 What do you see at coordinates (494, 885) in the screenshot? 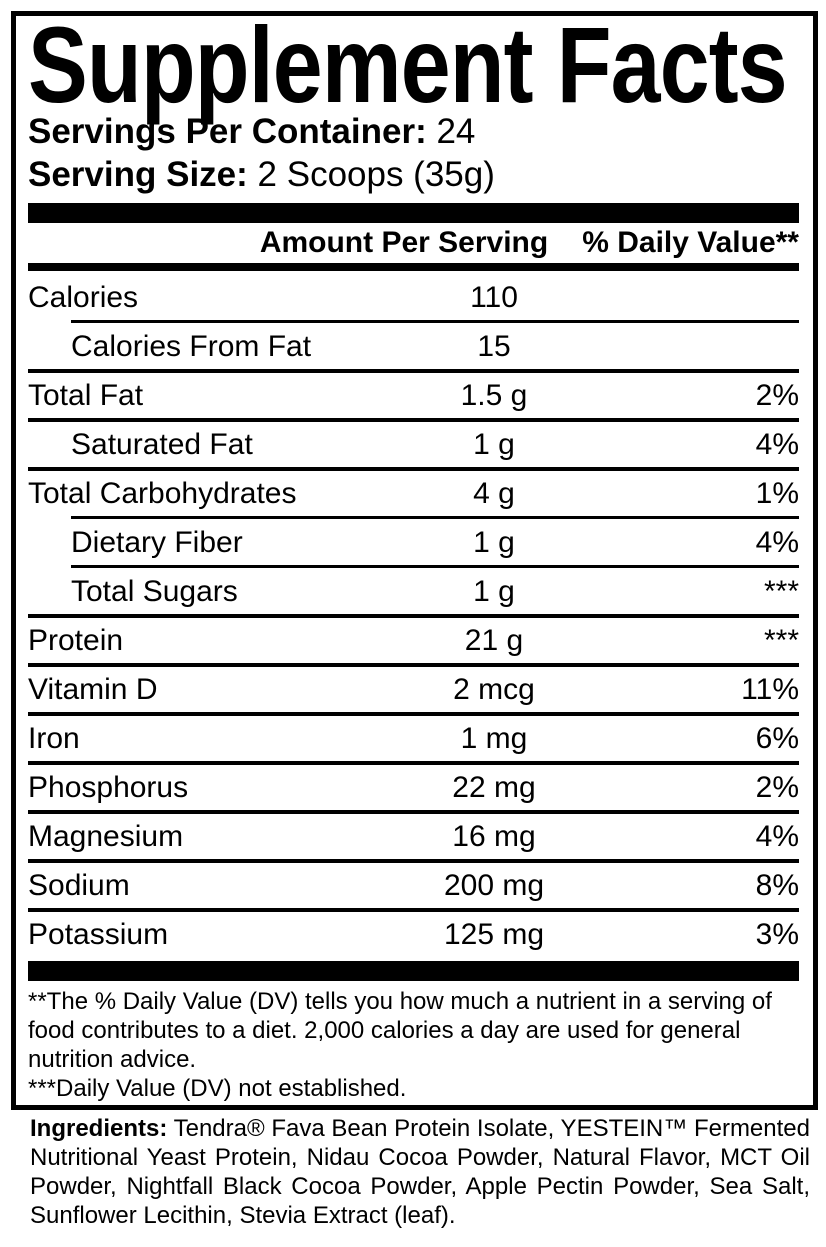
I see `amount-value: 200 mg` at bounding box center [494, 885].